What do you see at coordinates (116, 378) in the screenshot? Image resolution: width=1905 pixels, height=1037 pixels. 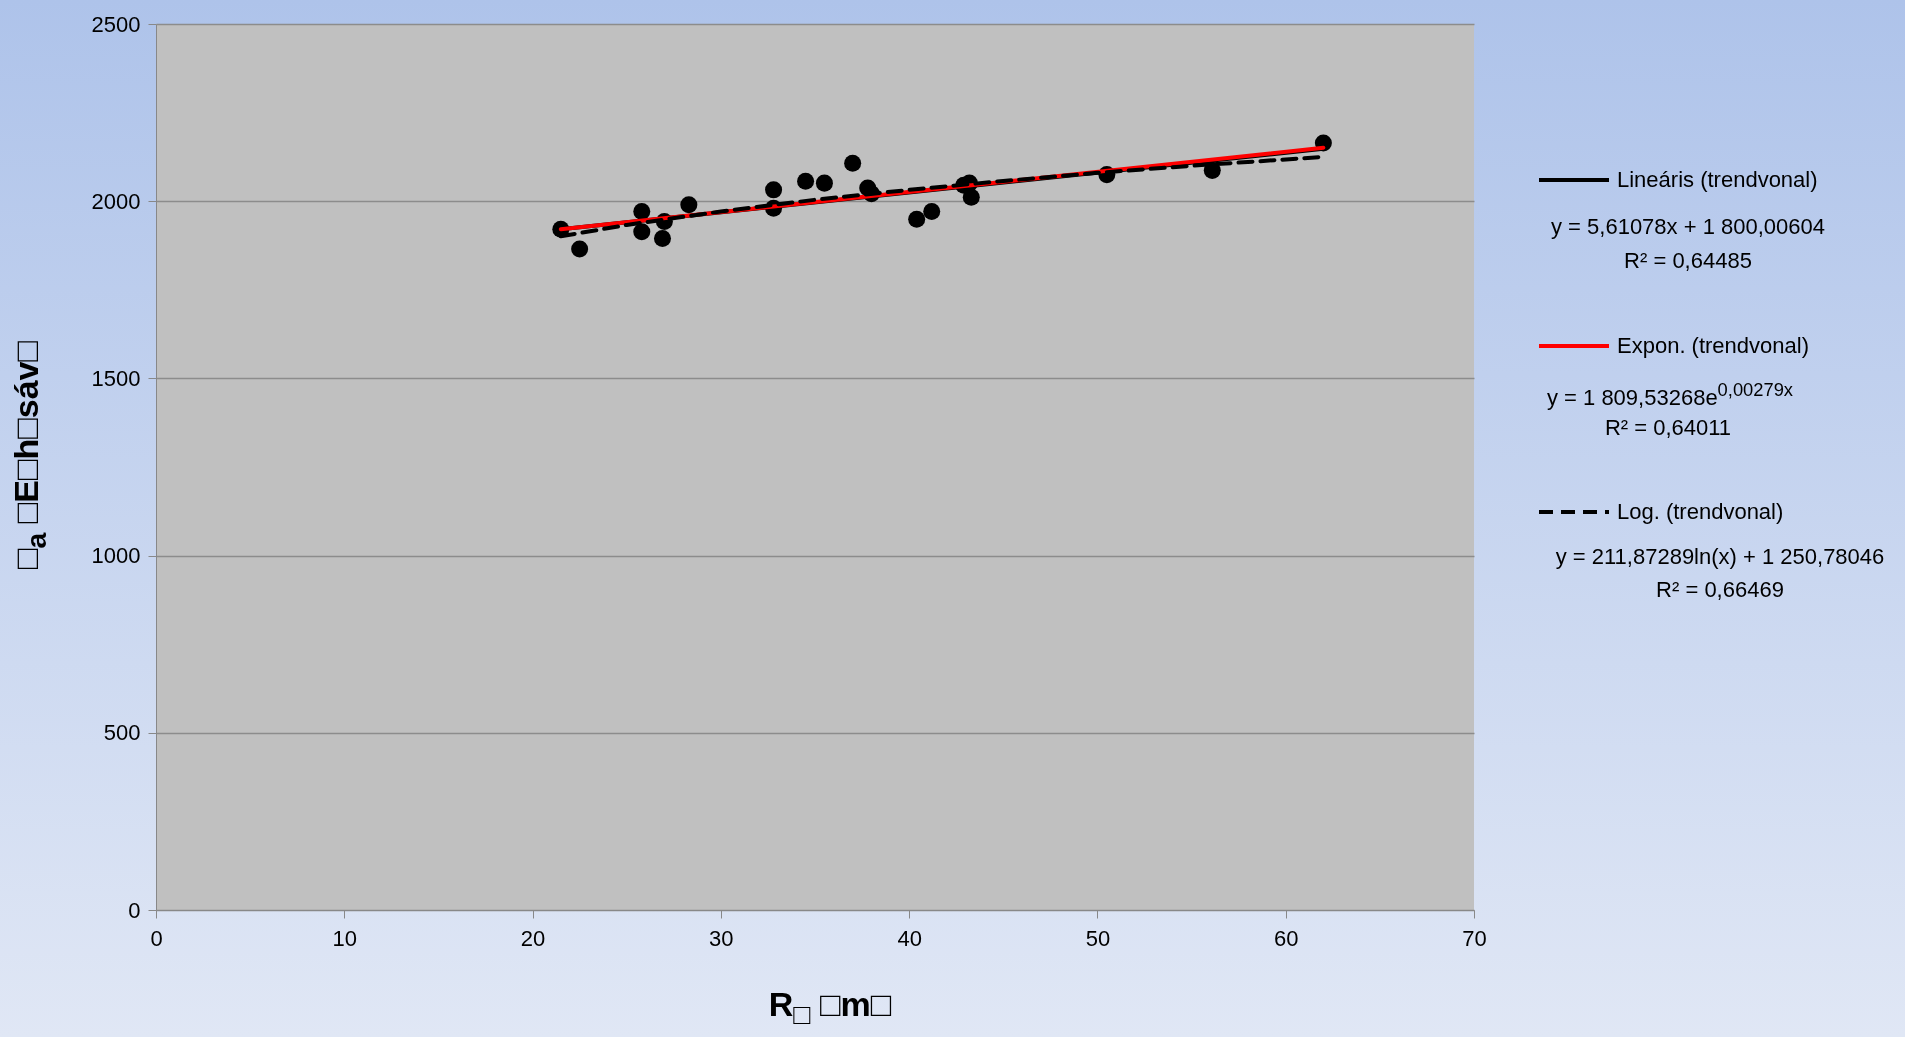 I see `y-tick-label: 1500` at bounding box center [116, 378].